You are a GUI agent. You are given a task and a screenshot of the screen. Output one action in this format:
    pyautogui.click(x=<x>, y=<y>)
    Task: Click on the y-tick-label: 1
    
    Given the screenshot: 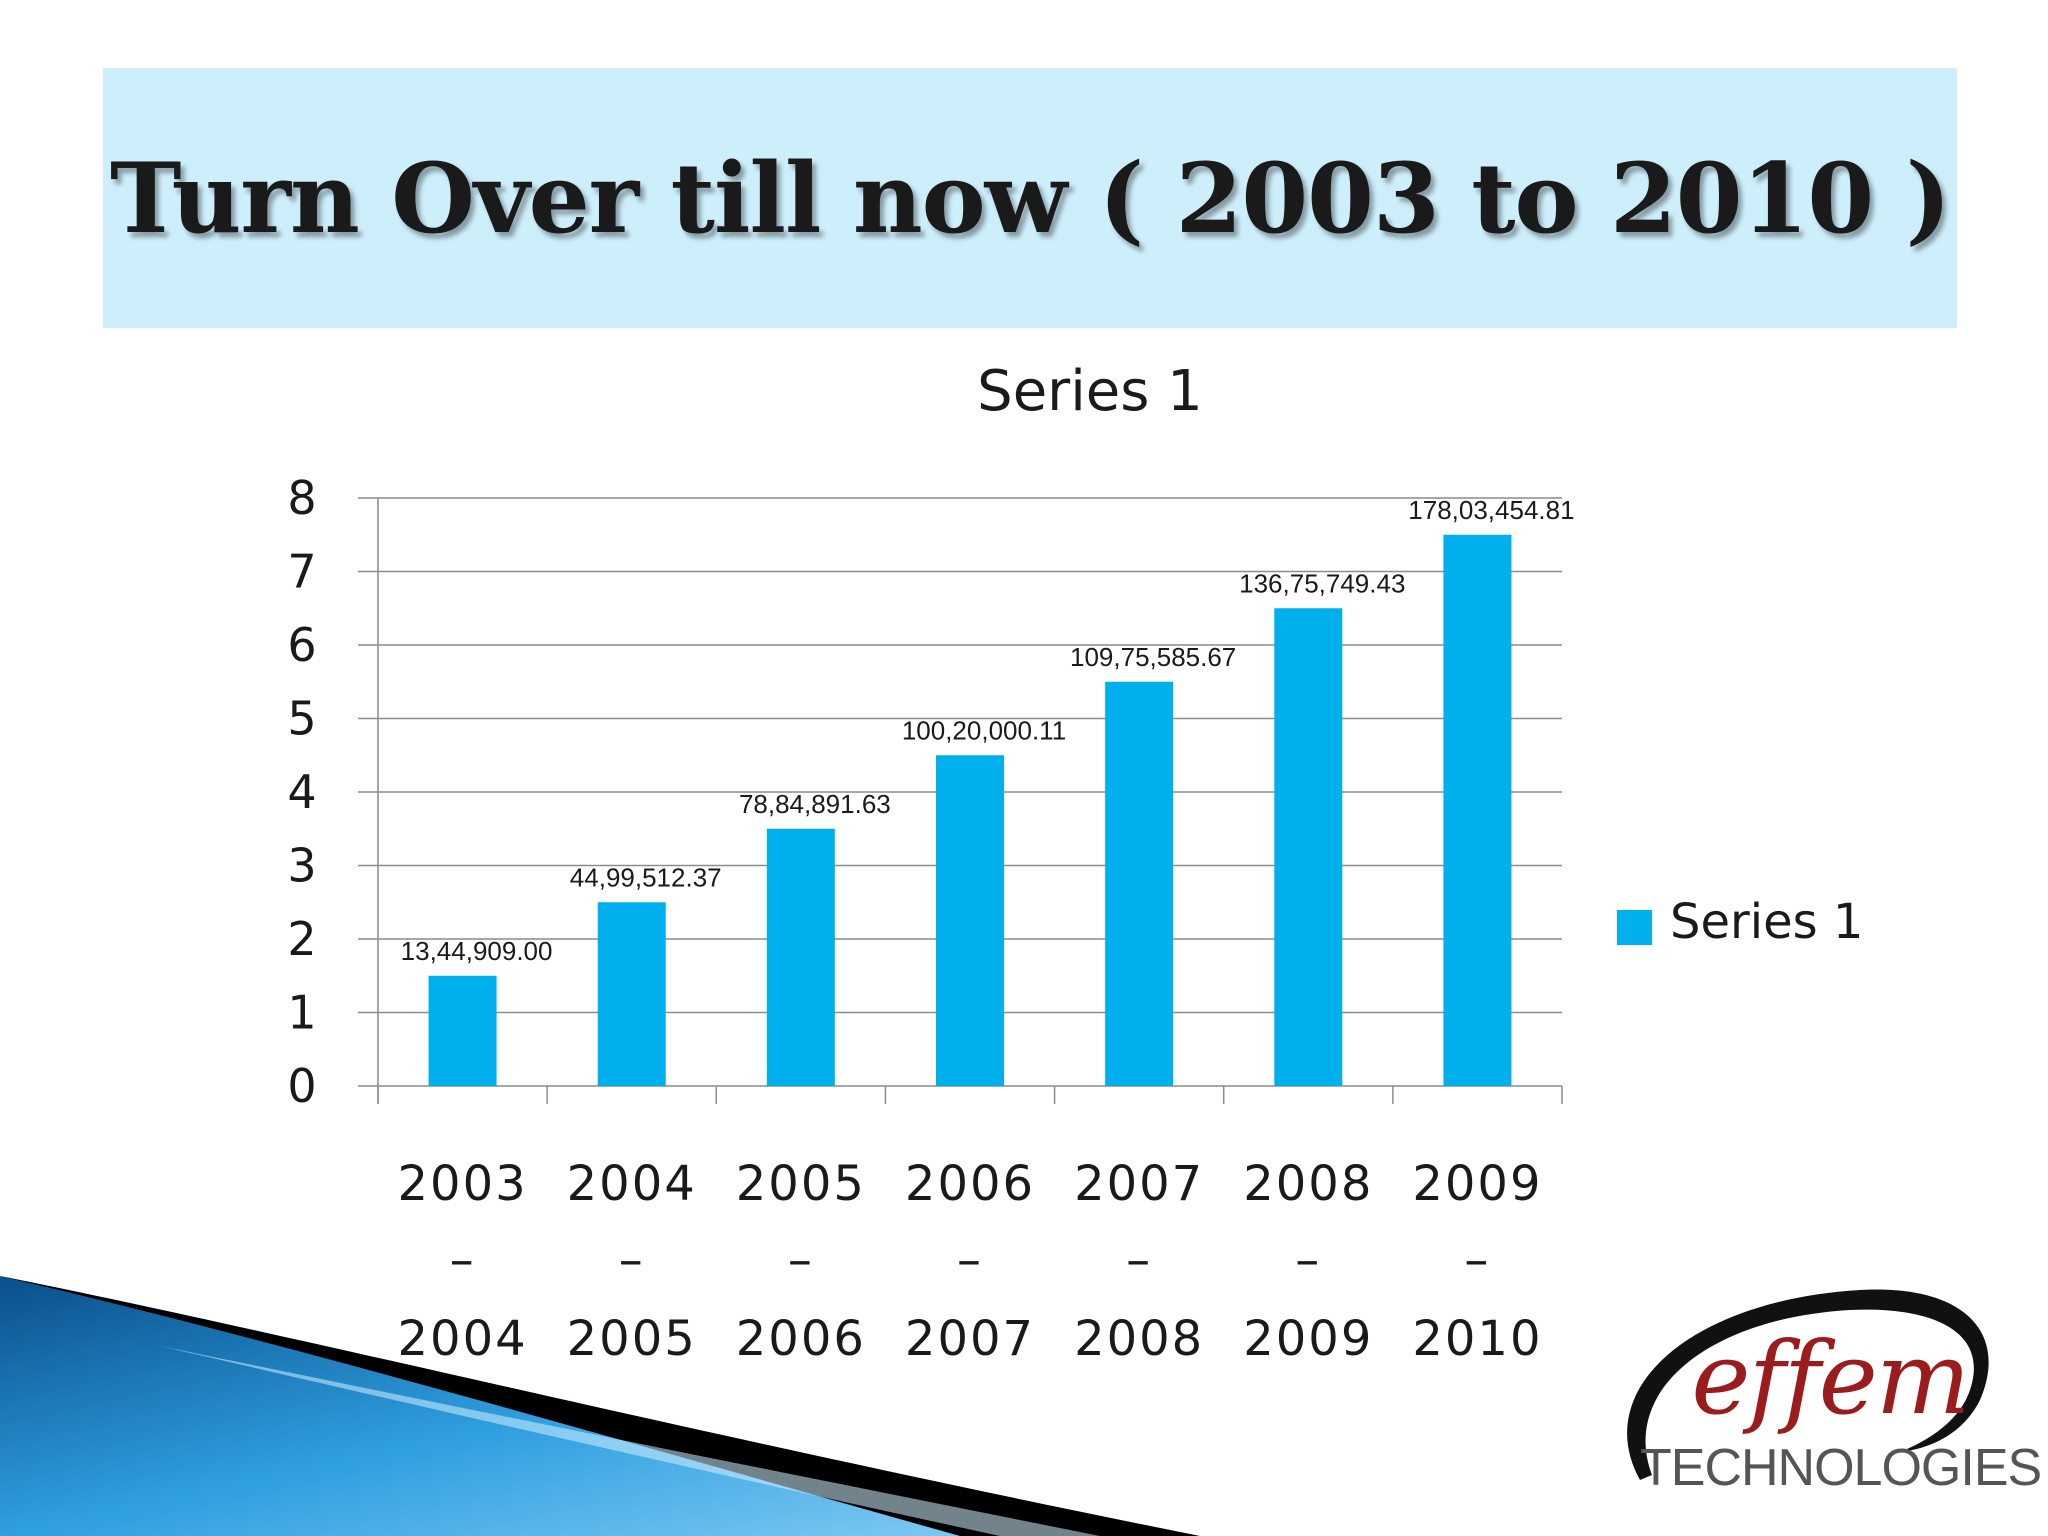 What is the action you would take?
    pyautogui.click(x=301, y=1013)
    